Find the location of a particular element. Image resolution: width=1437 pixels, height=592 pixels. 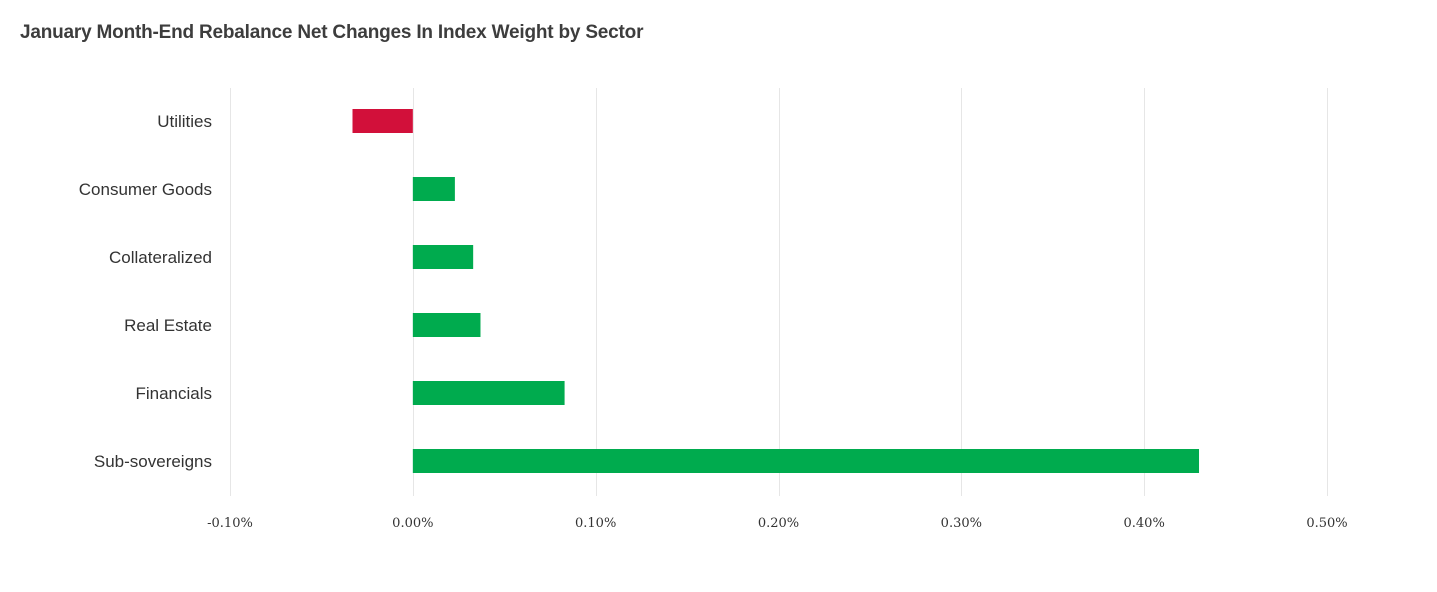

x-tick-label: 0.00% is located at coordinates (412, 523).